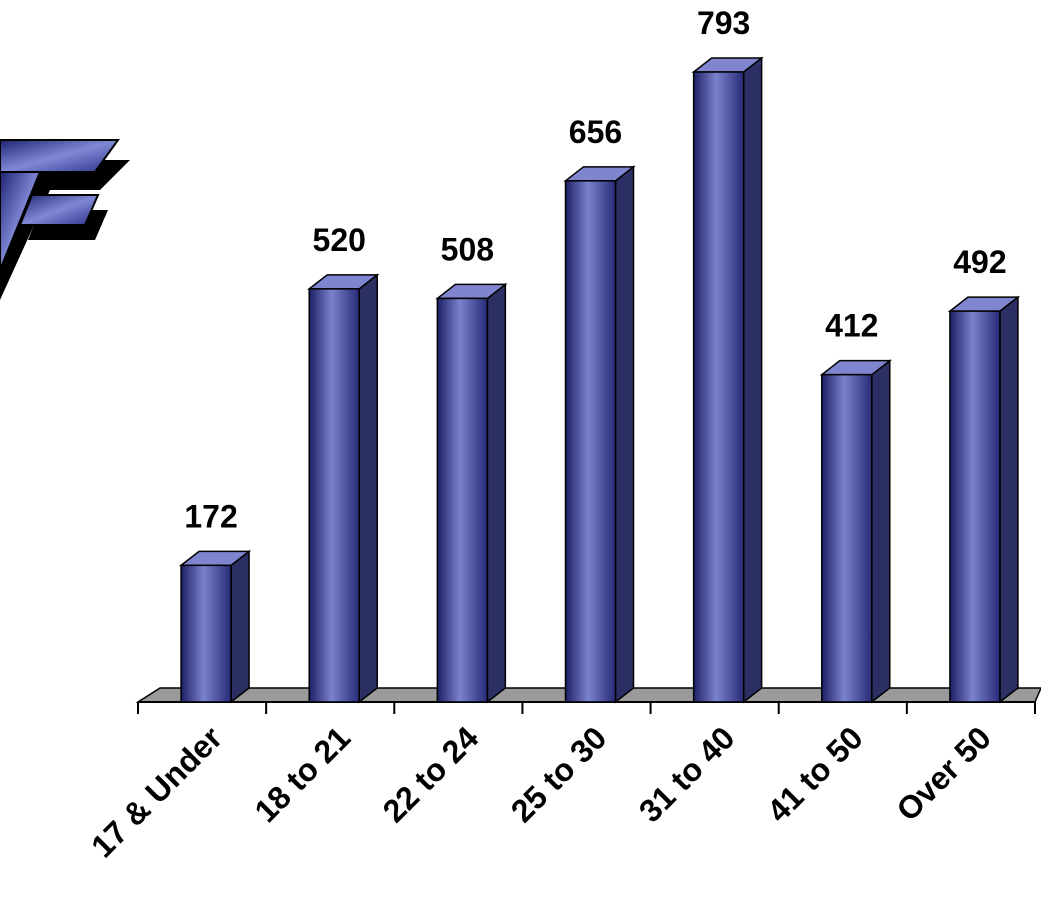 The image size is (1041, 908). I want to click on x-tick-label: 17 & Under, so click(156, 791).